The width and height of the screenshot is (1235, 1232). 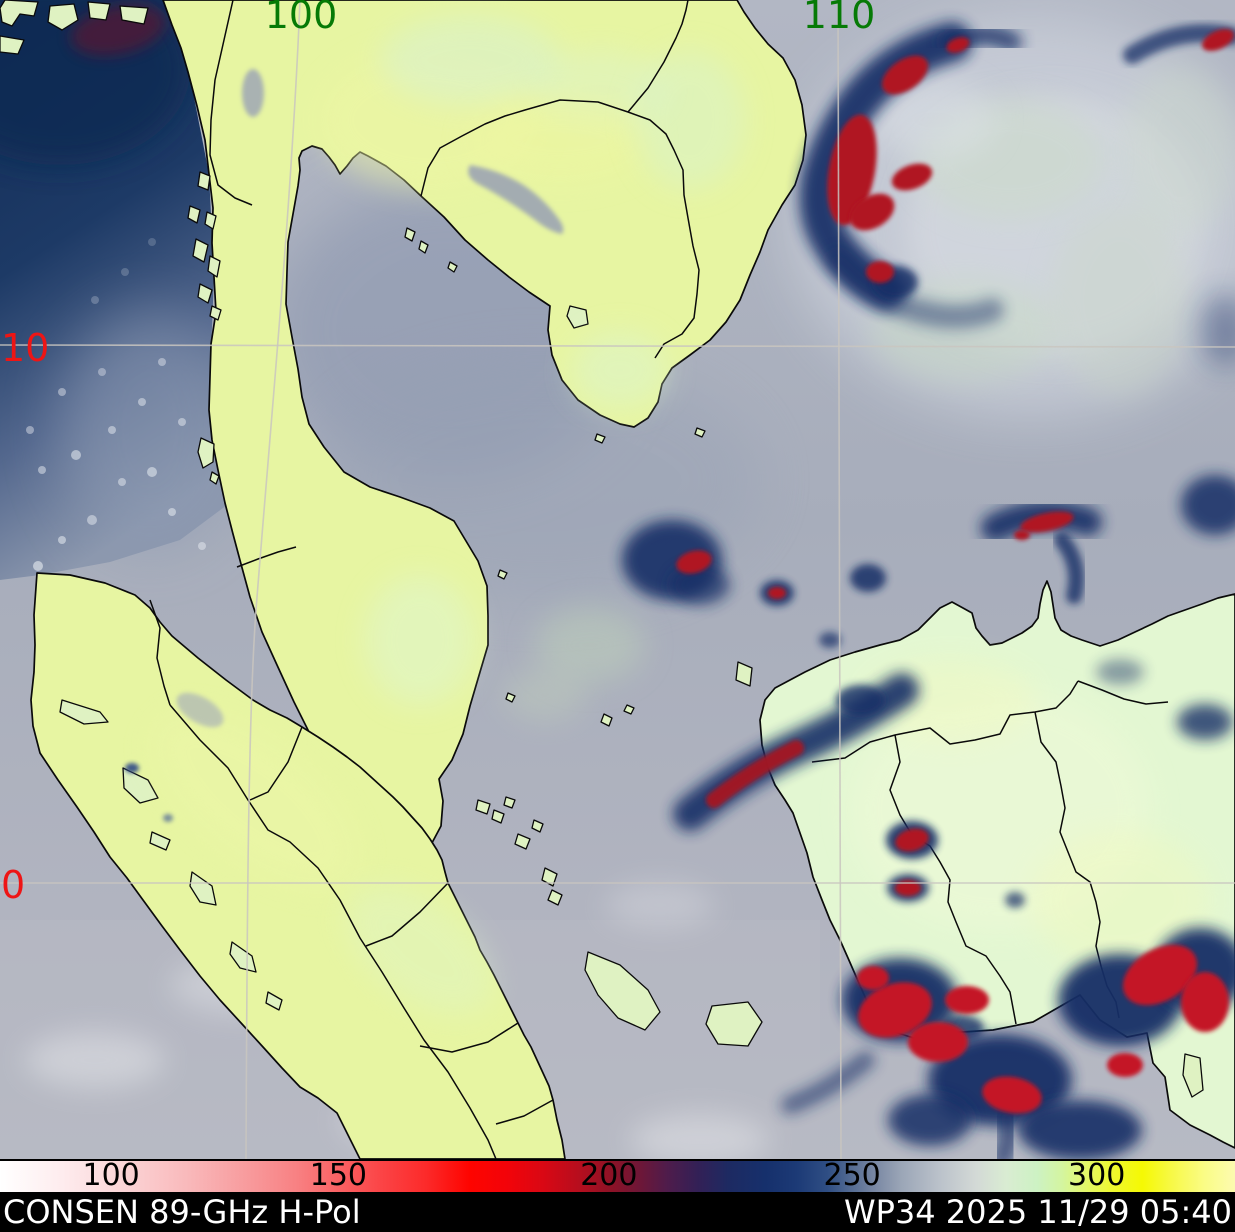 What do you see at coordinates (839, 579) in the screenshot?
I see `meridian-110e` at bounding box center [839, 579].